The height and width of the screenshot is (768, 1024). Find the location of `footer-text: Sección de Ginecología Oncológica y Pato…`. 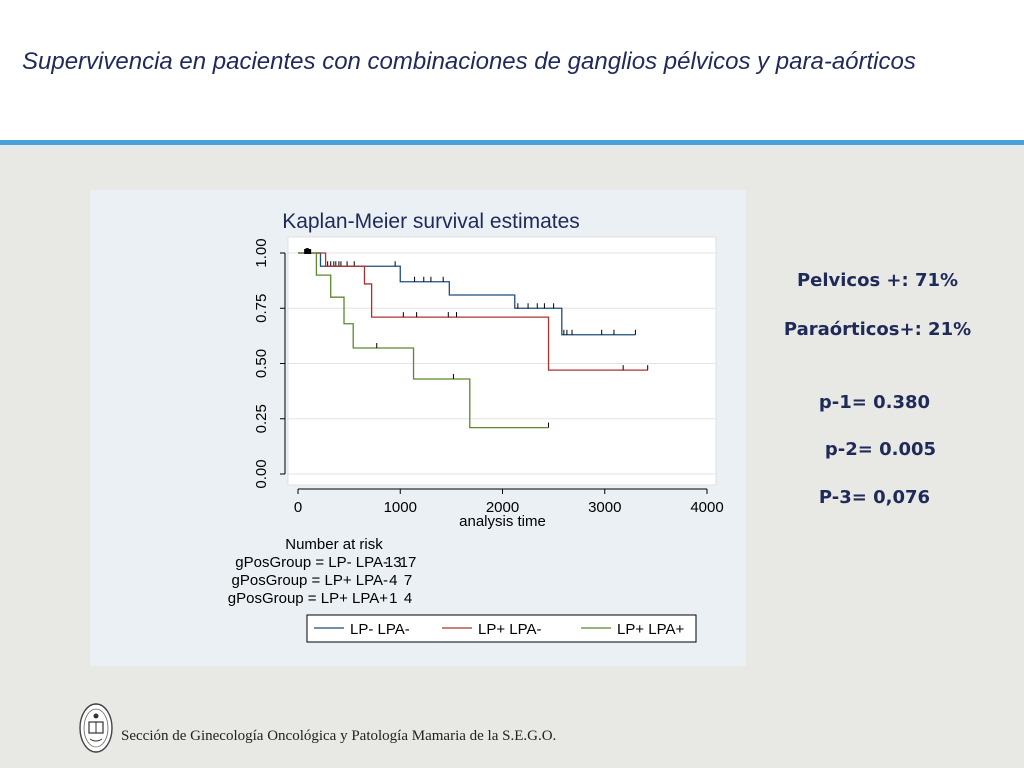

footer-text: Sección de Ginecología Oncológica y Pato… is located at coordinates (339, 736).